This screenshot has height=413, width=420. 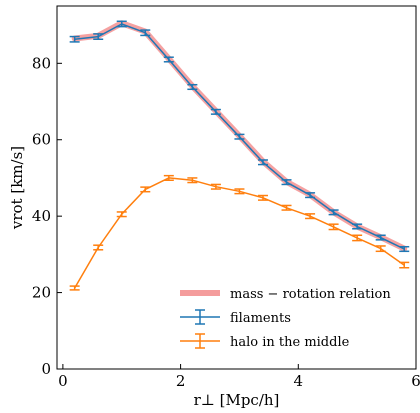 I want to click on x-tick-label: 0, so click(x=63, y=381).